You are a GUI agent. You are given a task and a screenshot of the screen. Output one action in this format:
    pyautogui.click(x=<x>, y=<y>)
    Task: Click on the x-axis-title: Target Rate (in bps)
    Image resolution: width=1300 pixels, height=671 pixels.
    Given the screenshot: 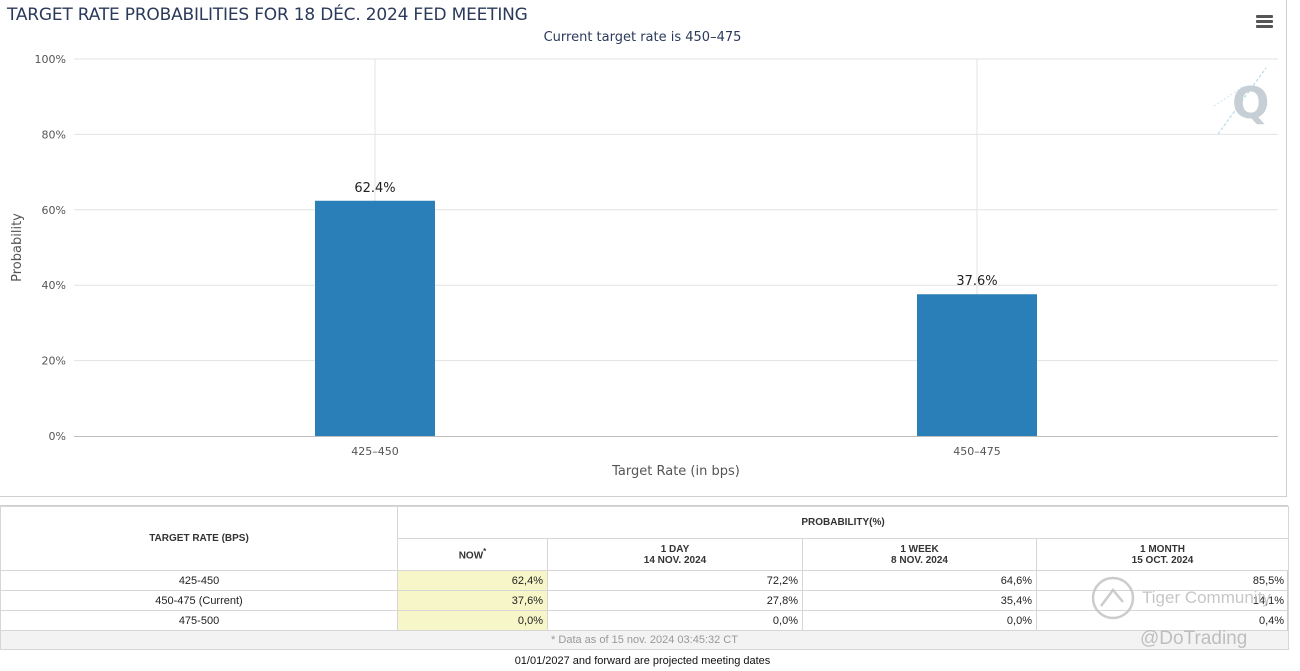 What is the action you would take?
    pyautogui.click(x=675, y=471)
    